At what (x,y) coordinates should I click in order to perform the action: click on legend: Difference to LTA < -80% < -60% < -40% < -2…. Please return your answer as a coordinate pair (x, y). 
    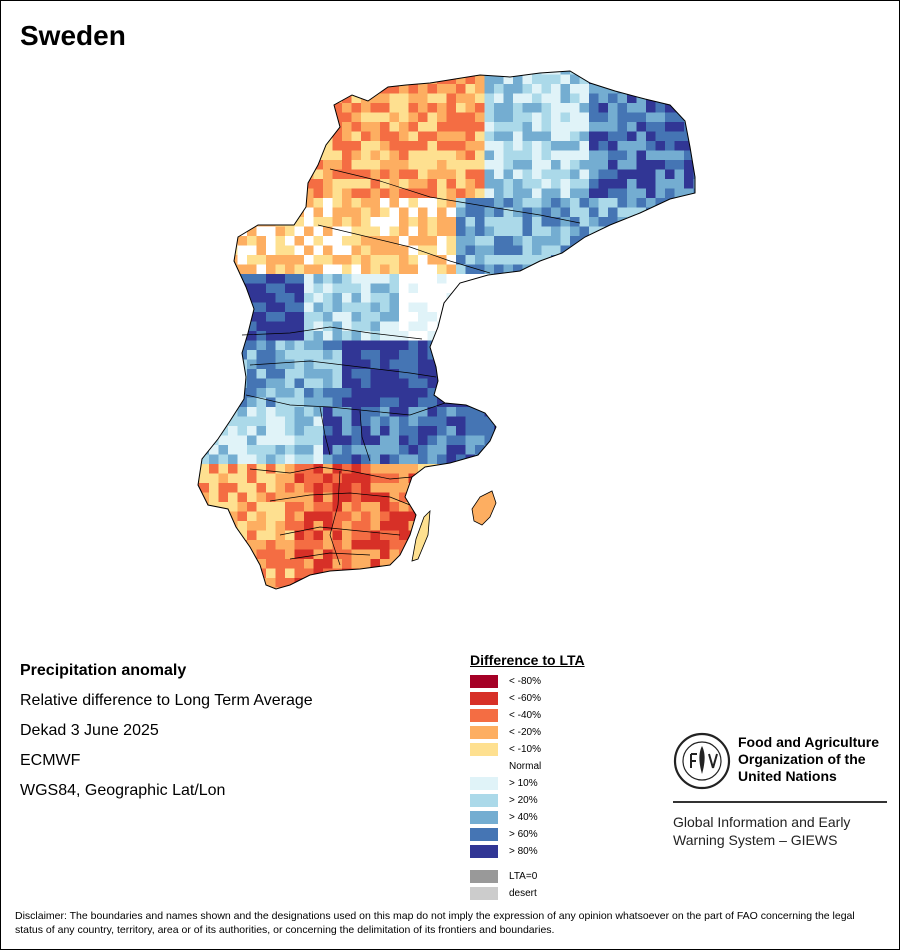
    Looking at the image, I should click on (527, 777).